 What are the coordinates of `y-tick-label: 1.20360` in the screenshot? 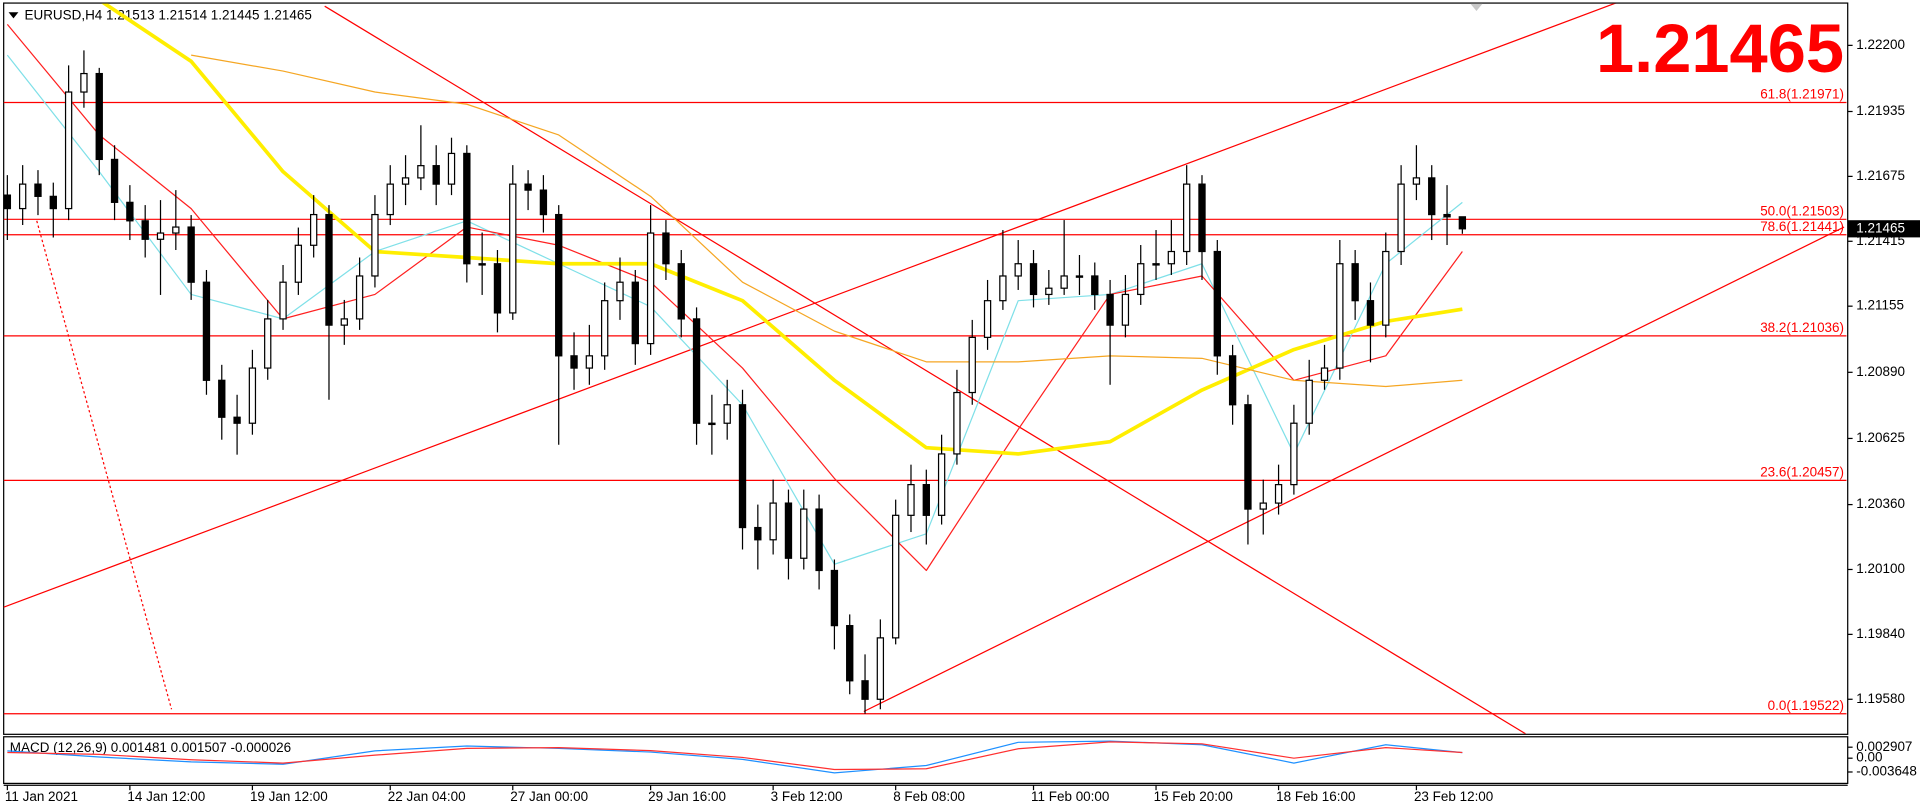 It's located at (1880, 503).